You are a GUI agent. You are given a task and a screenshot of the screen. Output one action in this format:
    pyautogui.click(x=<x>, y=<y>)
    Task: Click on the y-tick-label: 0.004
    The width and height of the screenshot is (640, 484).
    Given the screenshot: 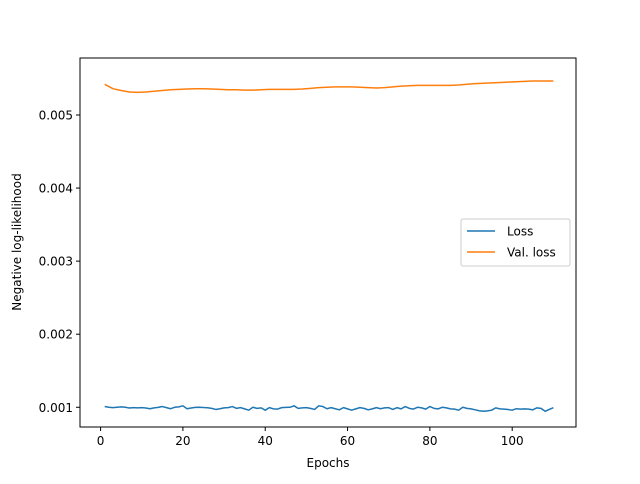 What is the action you would take?
    pyautogui.click(x=56, y=189)
    